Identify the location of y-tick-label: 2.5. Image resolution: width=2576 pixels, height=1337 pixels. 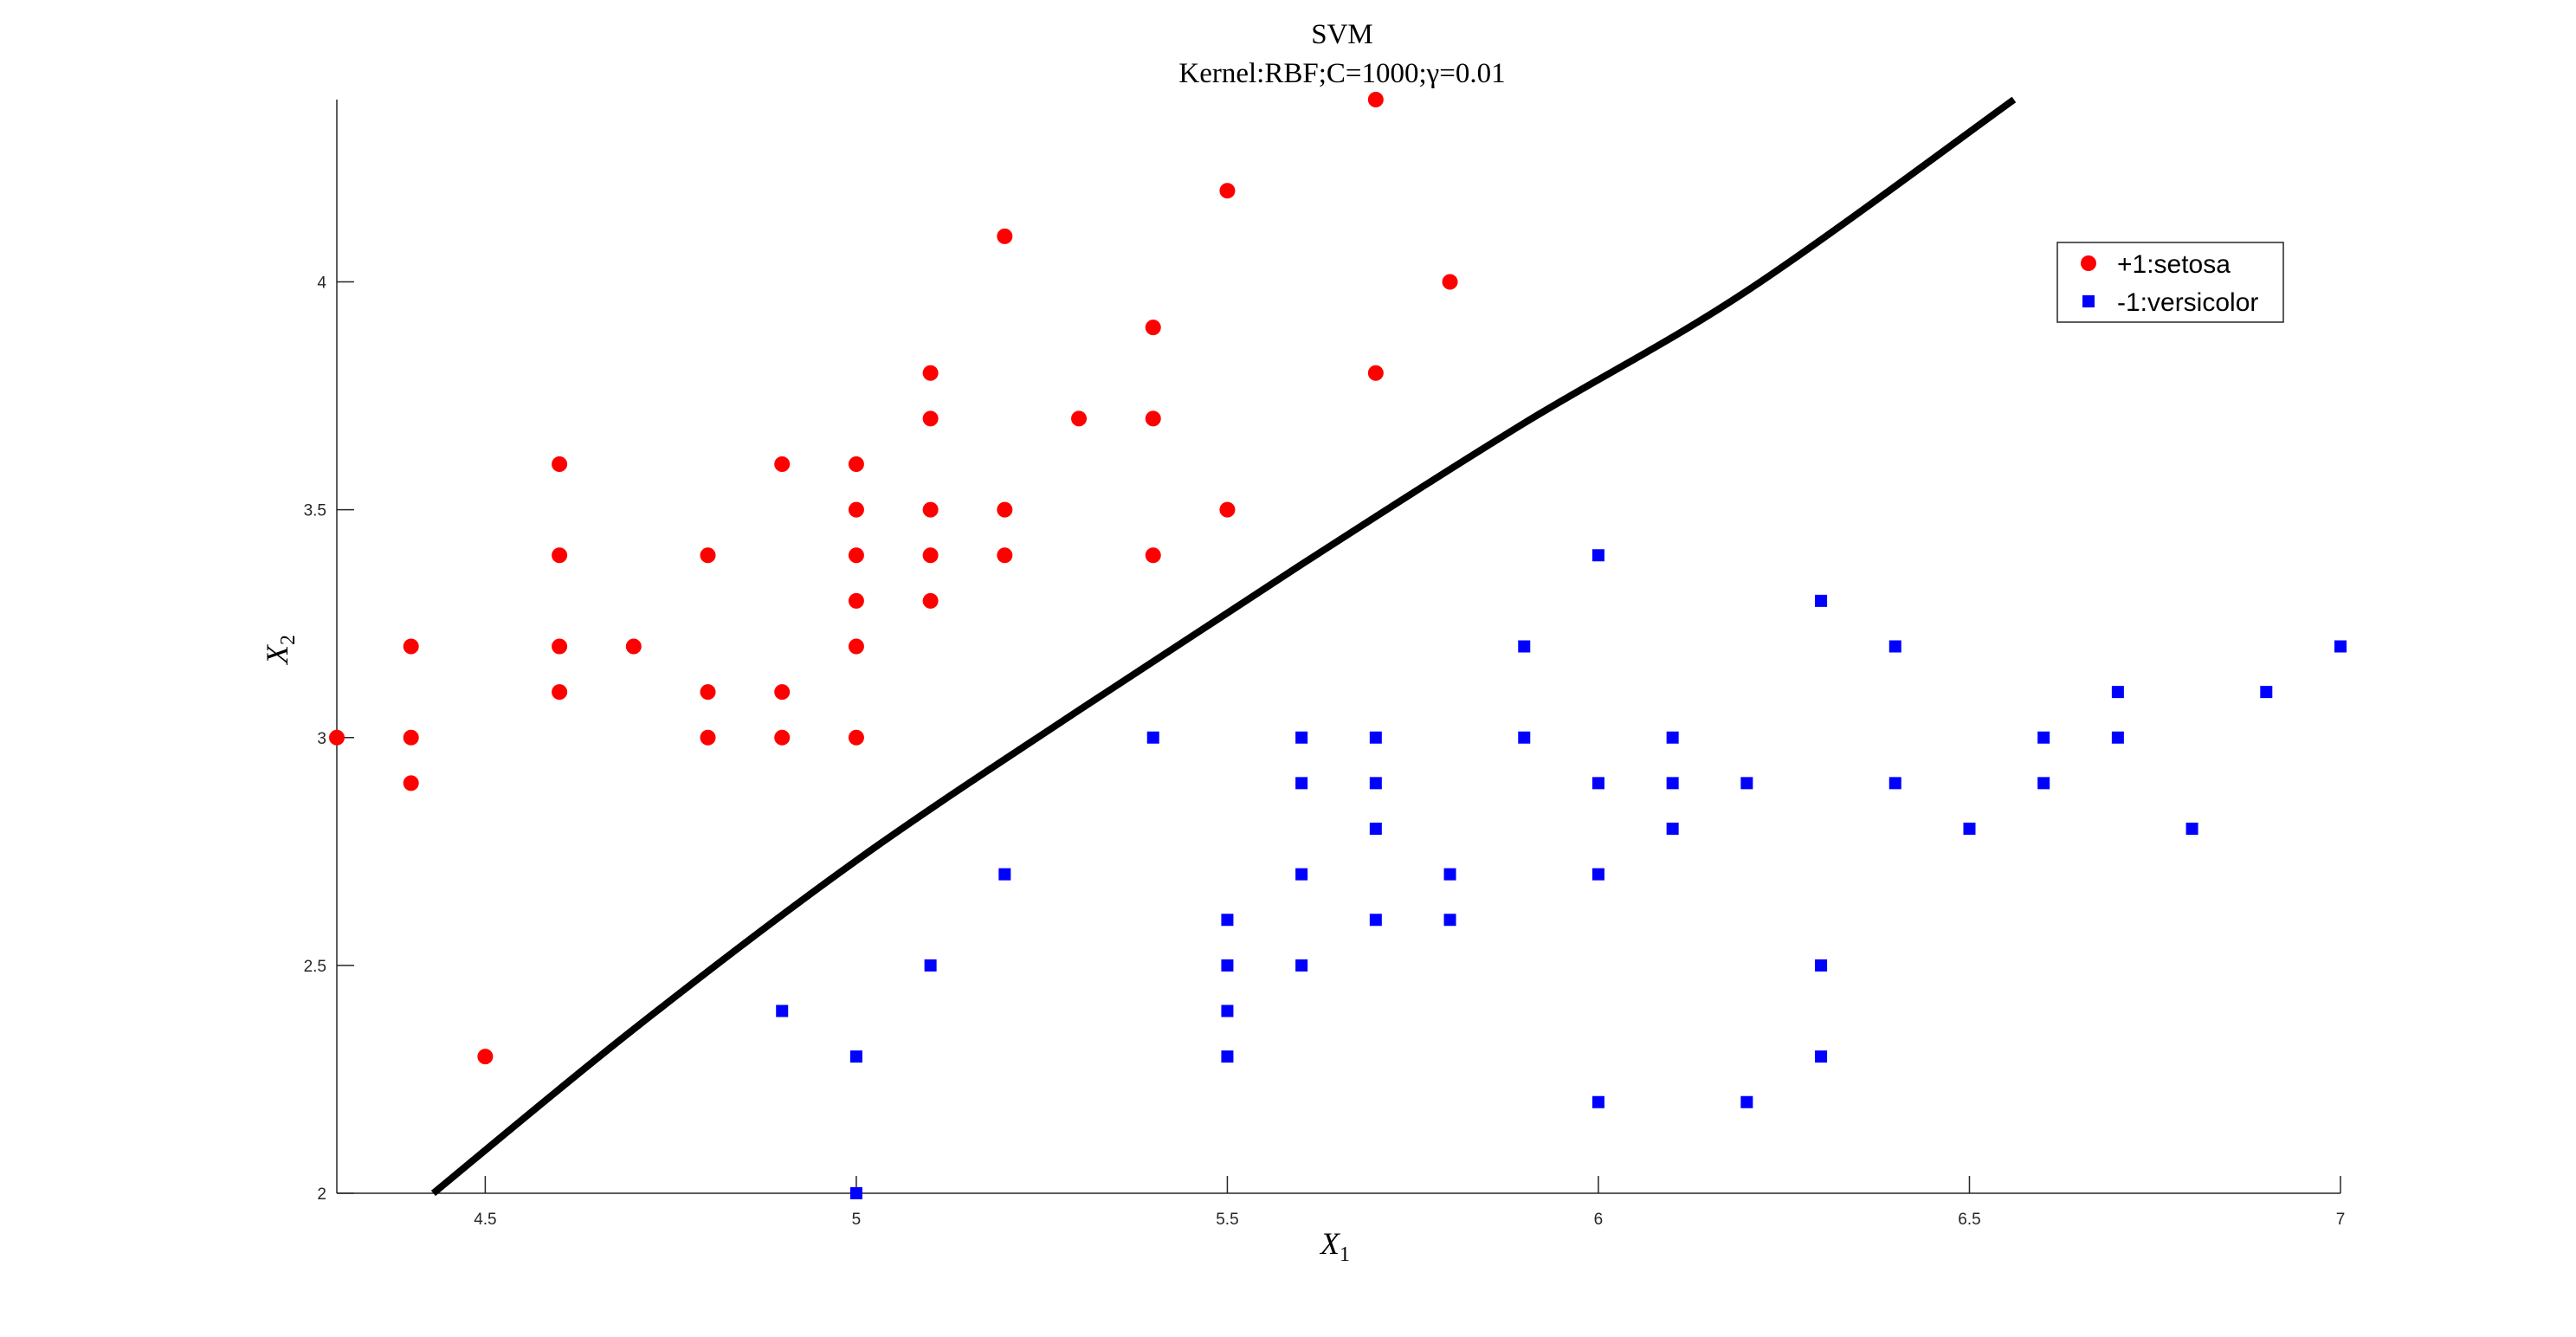
(315, 967).